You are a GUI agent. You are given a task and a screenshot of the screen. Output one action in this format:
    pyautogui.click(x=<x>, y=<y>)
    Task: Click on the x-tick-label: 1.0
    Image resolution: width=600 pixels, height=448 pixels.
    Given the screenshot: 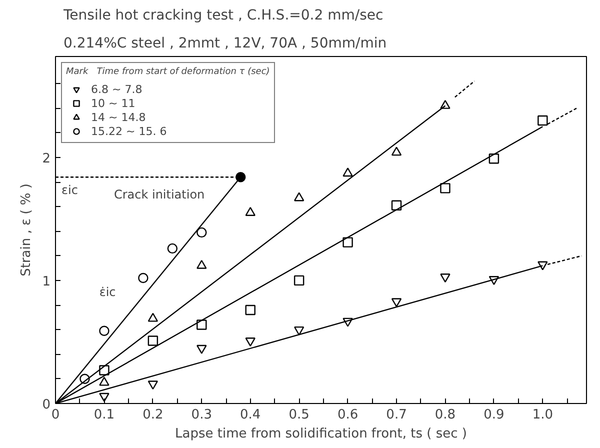 What is the action you would take?
    pyautogui.click(x=543, y=415)
    